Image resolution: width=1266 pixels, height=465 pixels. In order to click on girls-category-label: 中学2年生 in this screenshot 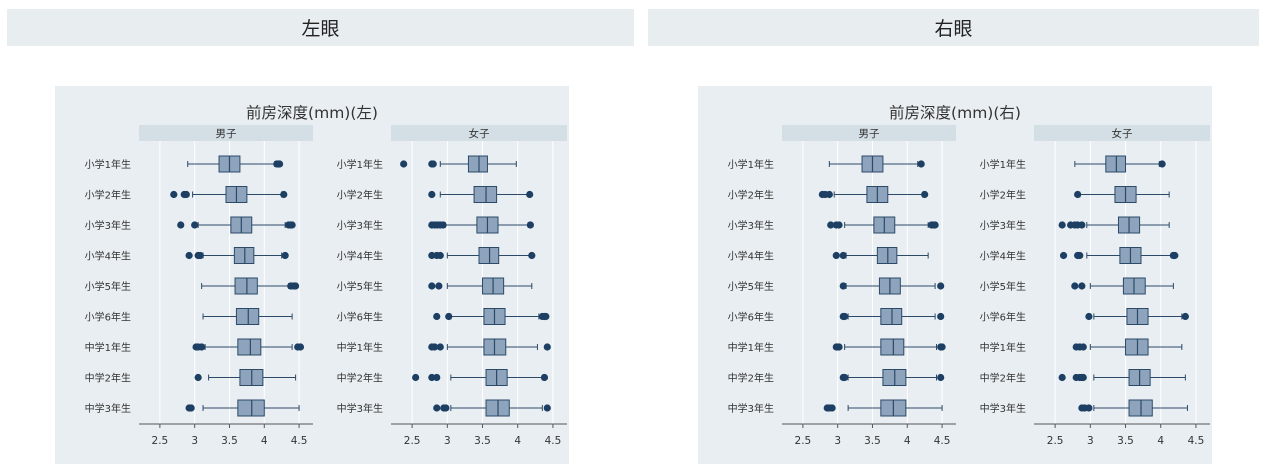, I will do `click(1003, 378)`.